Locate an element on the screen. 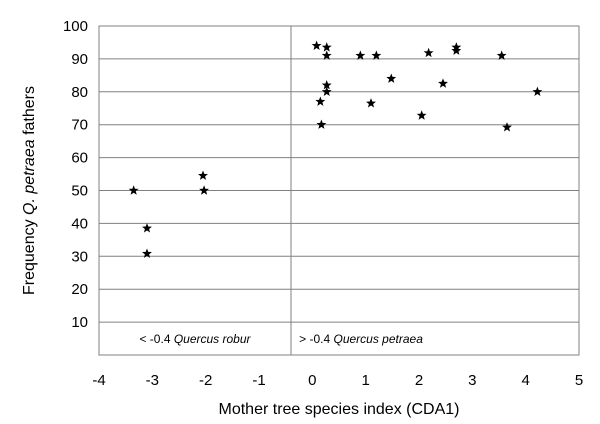 This screenshot has width=600, height=424. y-tick-label: 60 is located at coordinates (79, 158).